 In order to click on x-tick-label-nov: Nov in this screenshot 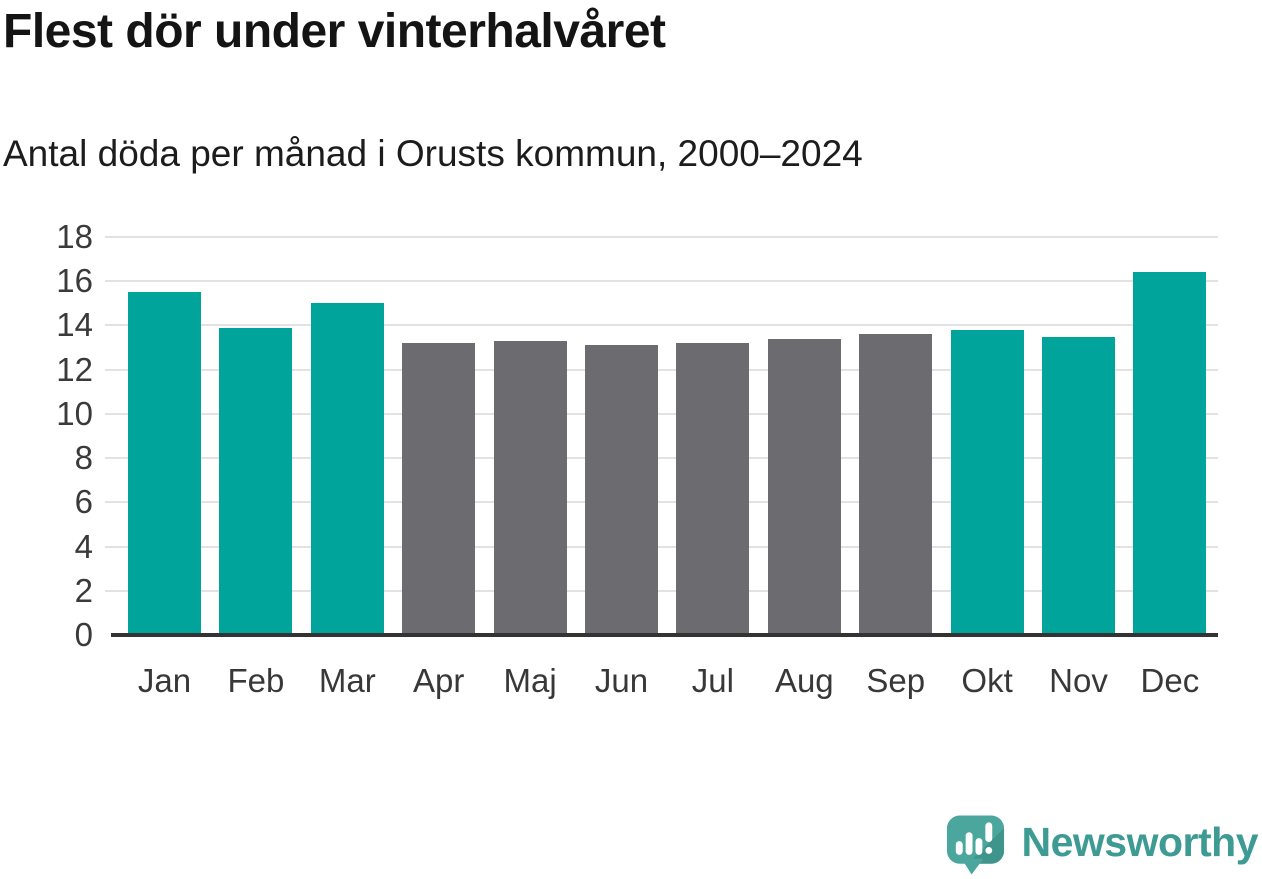, I will do `click(1078, 680)`.